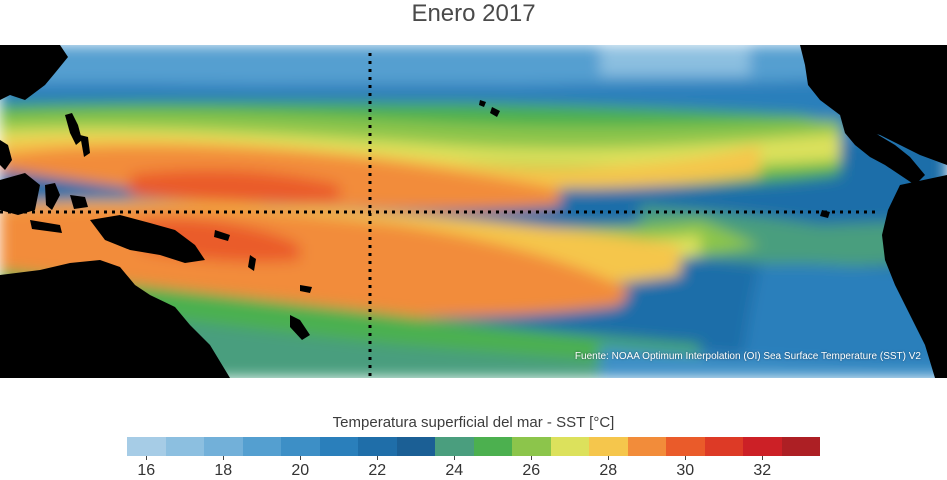 The height and width of the screenshot is (480, 947). Describe the element at coordinates (685, 470) in the screenshot. I see `colorbar-tick-label: 30` at that location.